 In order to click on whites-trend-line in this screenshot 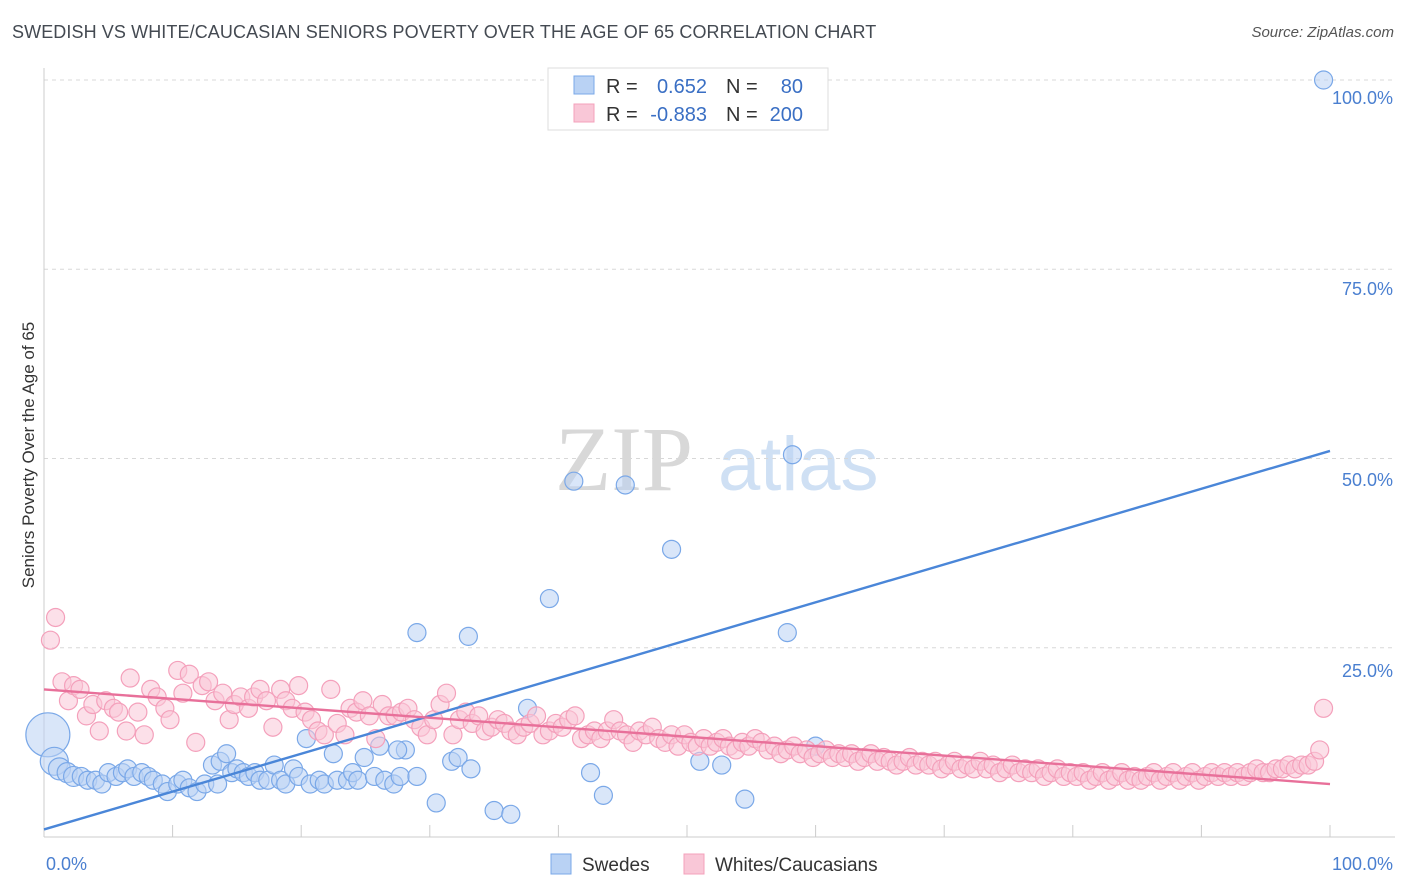, I will do `click(687, 737)`.